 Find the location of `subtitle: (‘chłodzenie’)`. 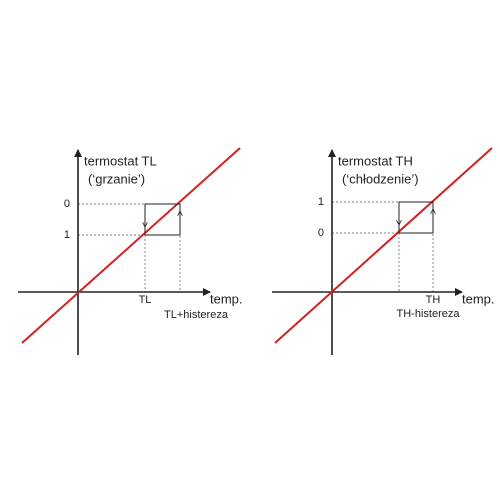

subtitle: (‘chłodzenie’) is located at coordinates (380, 178).